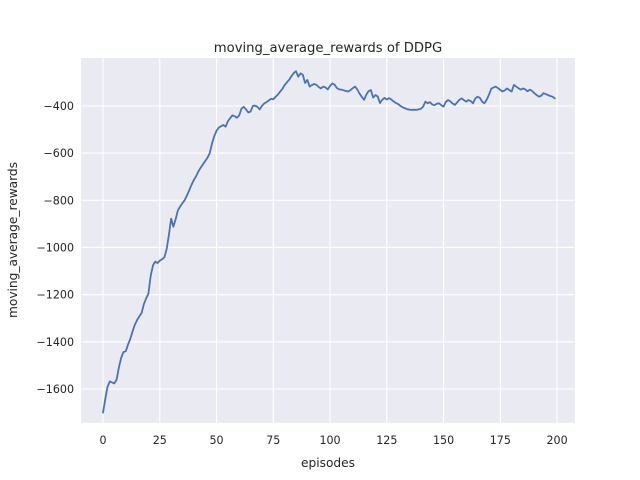 This screenshot has width=640, height=480. I want to click on x-tick-labels: 0 25 50 75 100 125 150 175 200, so click(333, 440).